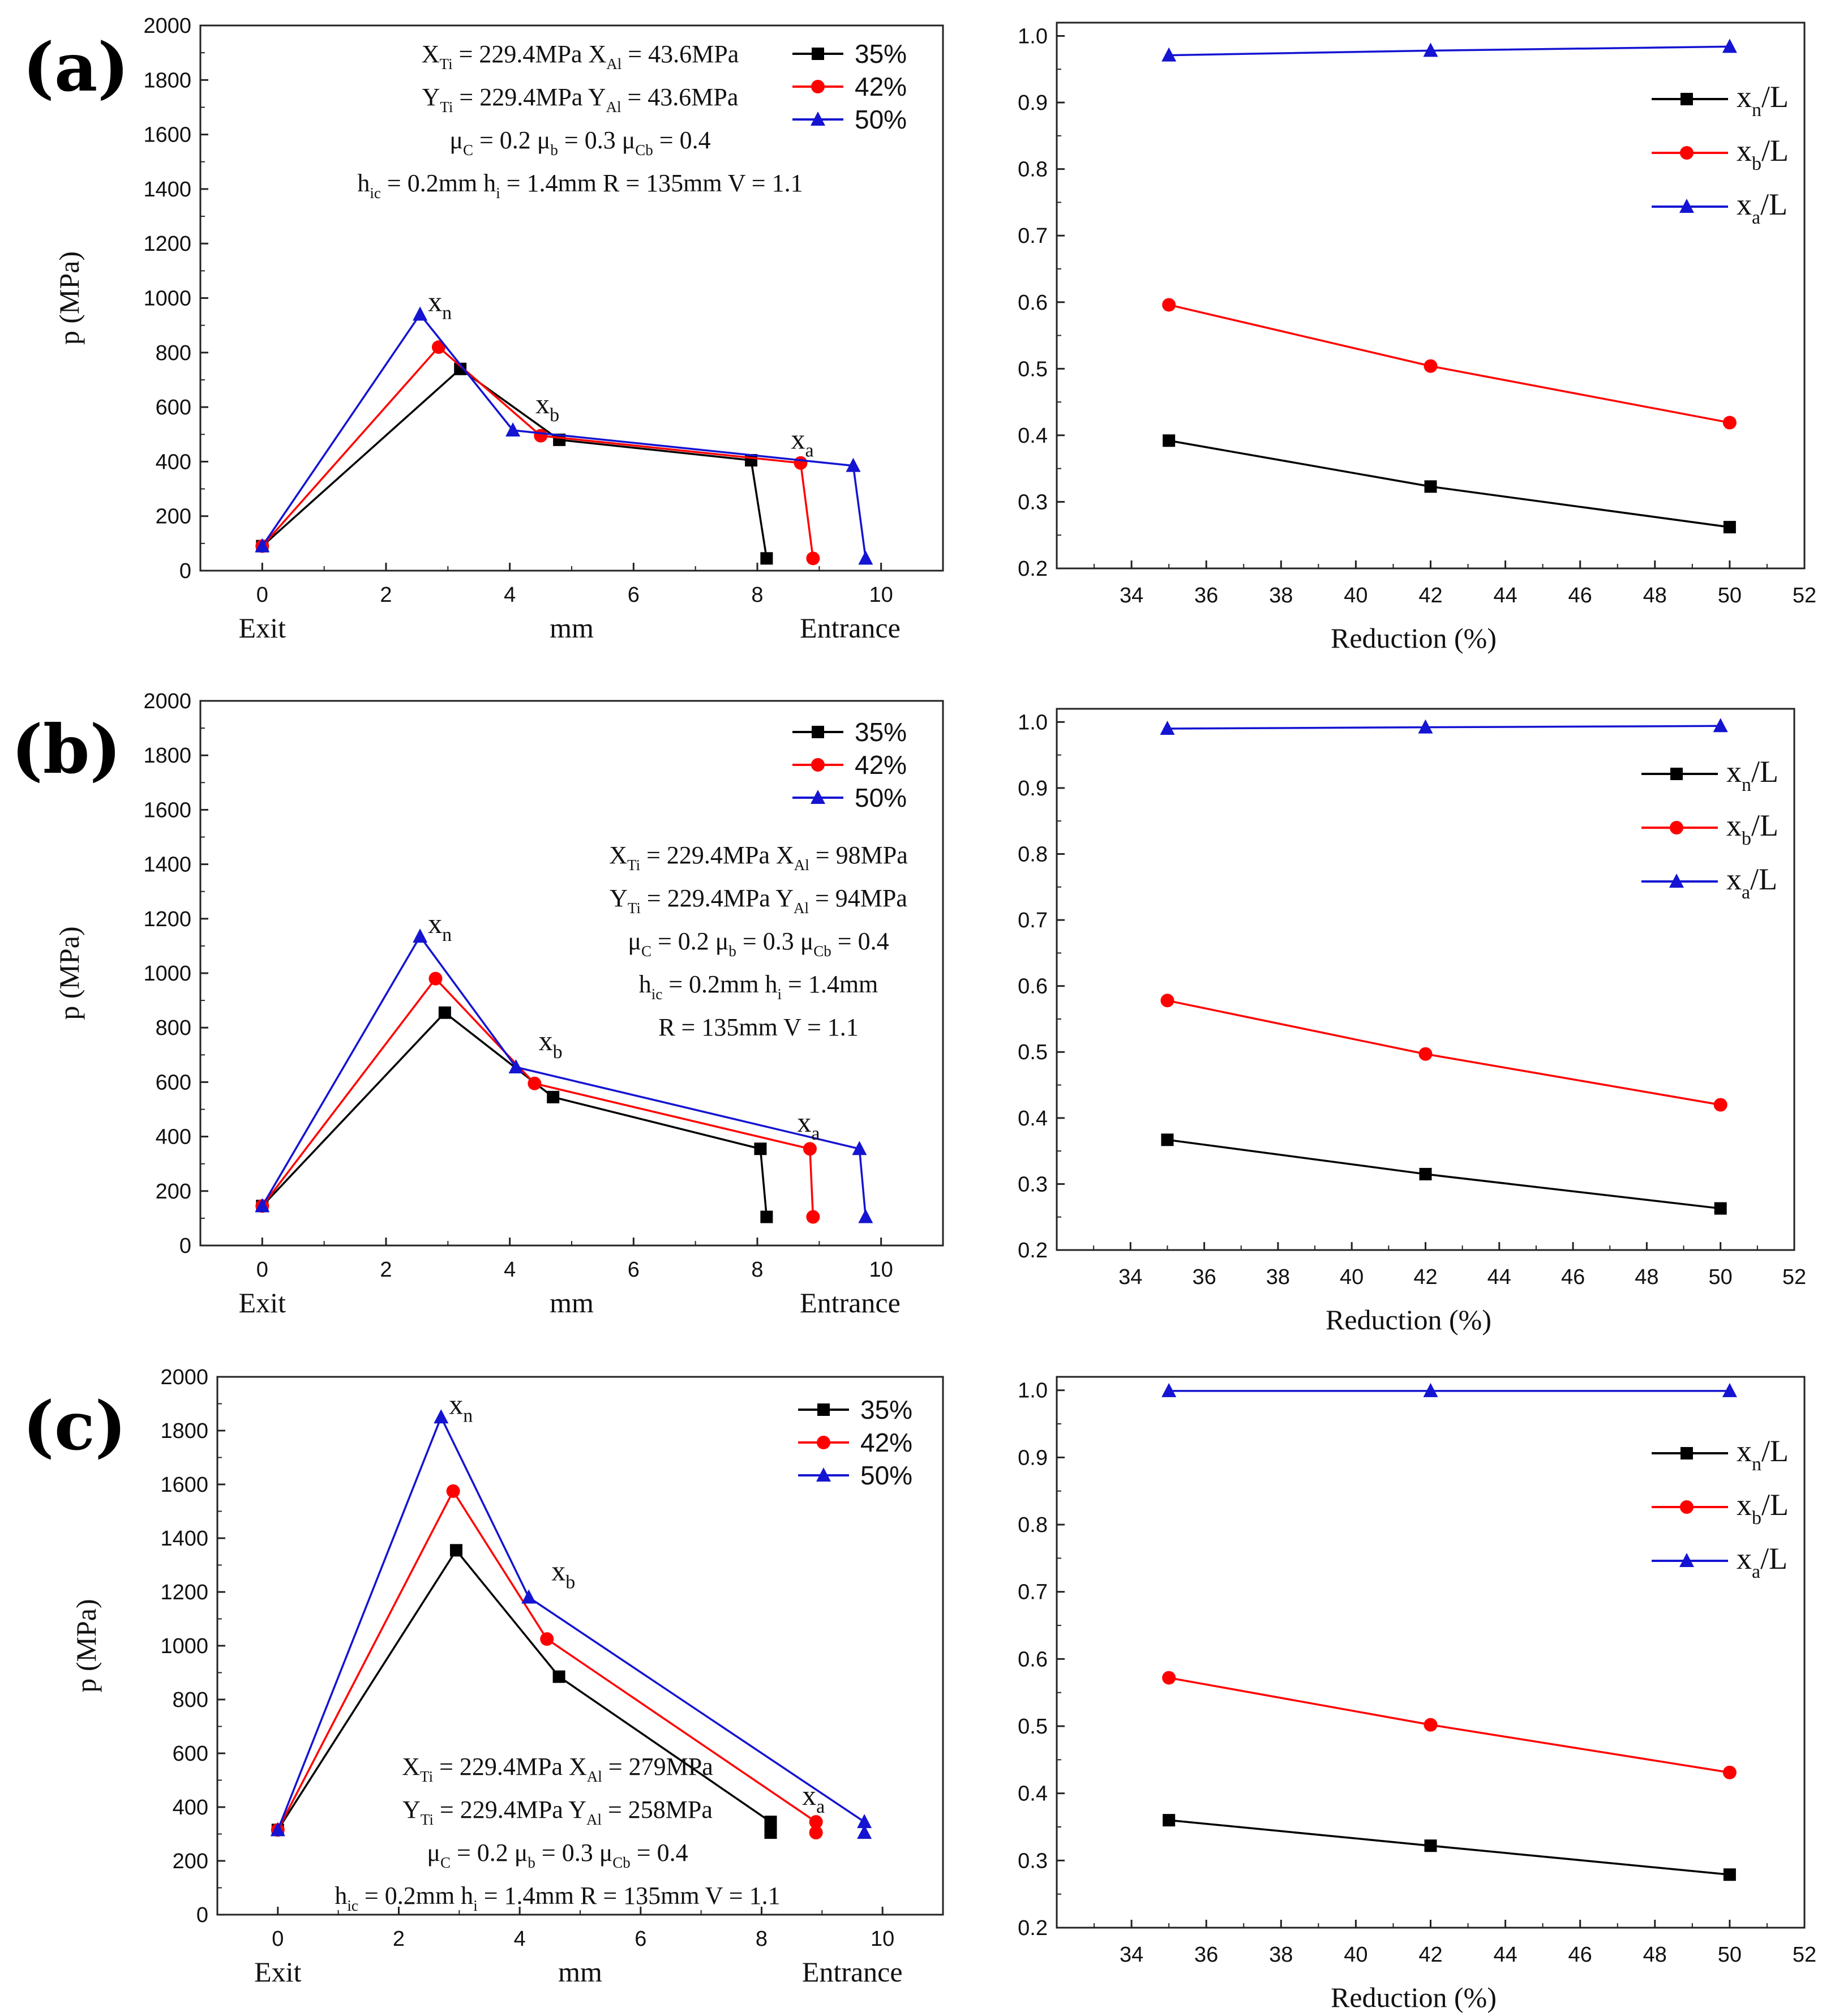 The image size is (1822, 2016). Describe the element at coordinates (475, 1905) in the screenshot. I see `annotation-subscript: i` at that location.